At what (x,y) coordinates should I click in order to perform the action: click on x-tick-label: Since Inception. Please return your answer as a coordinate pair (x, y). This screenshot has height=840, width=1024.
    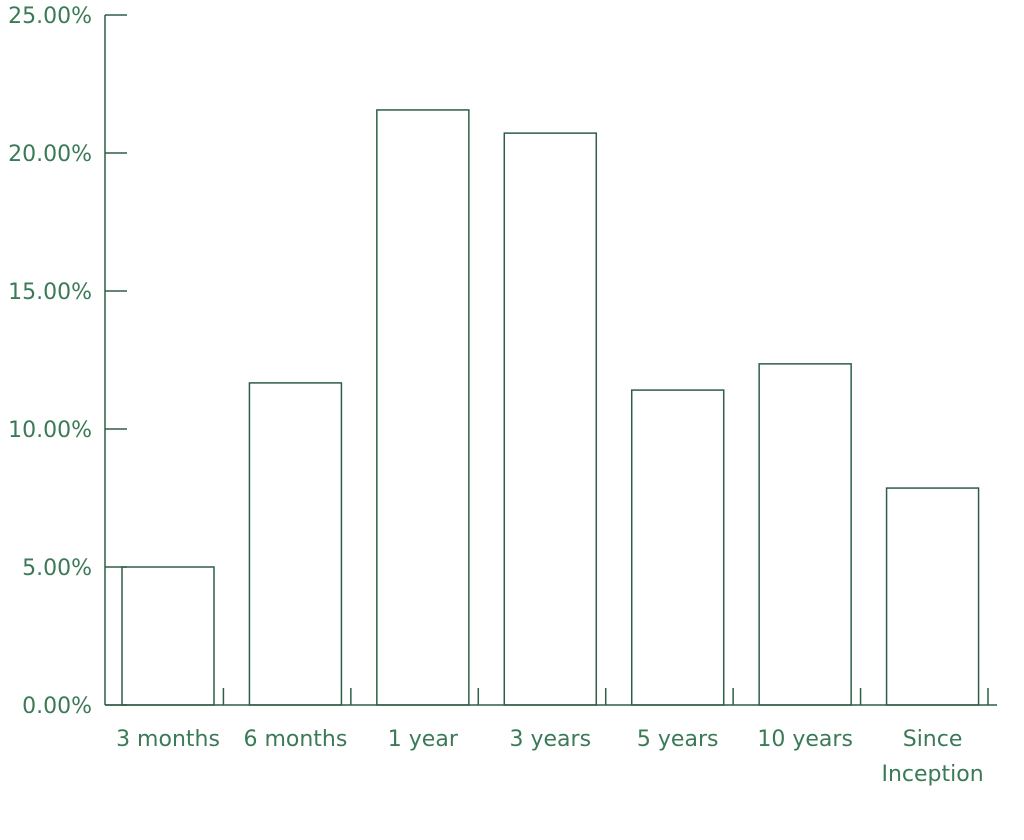
    Looking at the image, I should click on (932, 757).